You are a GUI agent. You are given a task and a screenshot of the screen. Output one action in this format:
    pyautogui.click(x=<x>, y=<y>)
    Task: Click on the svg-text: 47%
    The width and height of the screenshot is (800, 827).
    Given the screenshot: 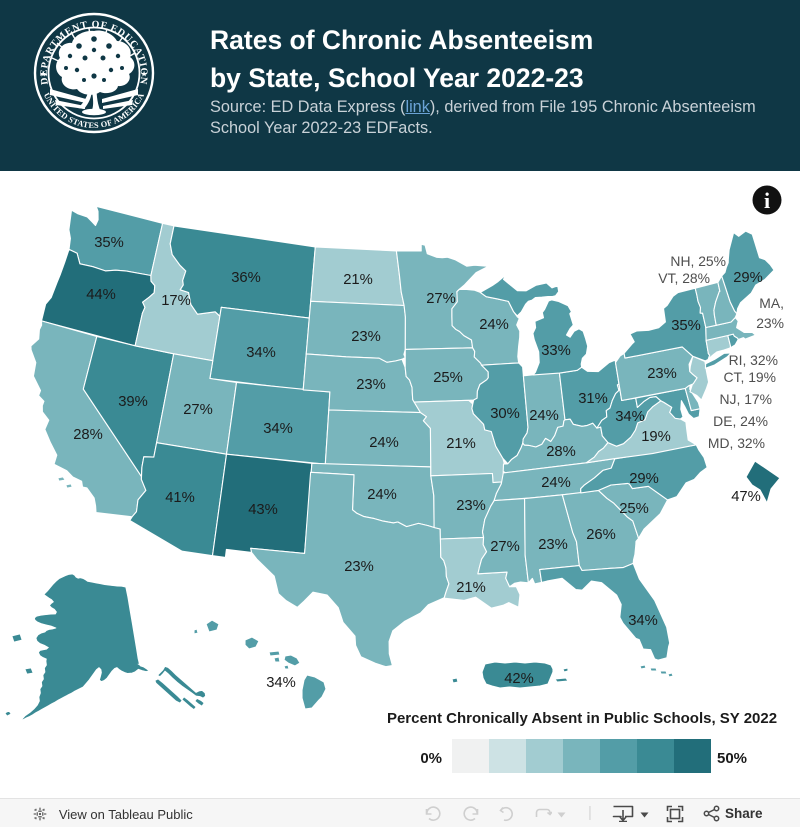 What is the action you would take?
    pyautogui.click(x=746, y=497)
    